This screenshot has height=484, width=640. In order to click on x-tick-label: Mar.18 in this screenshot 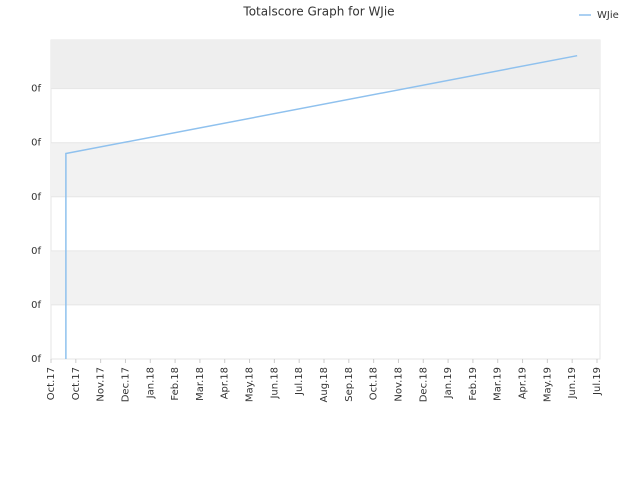, I will do `click(200, 384)`.